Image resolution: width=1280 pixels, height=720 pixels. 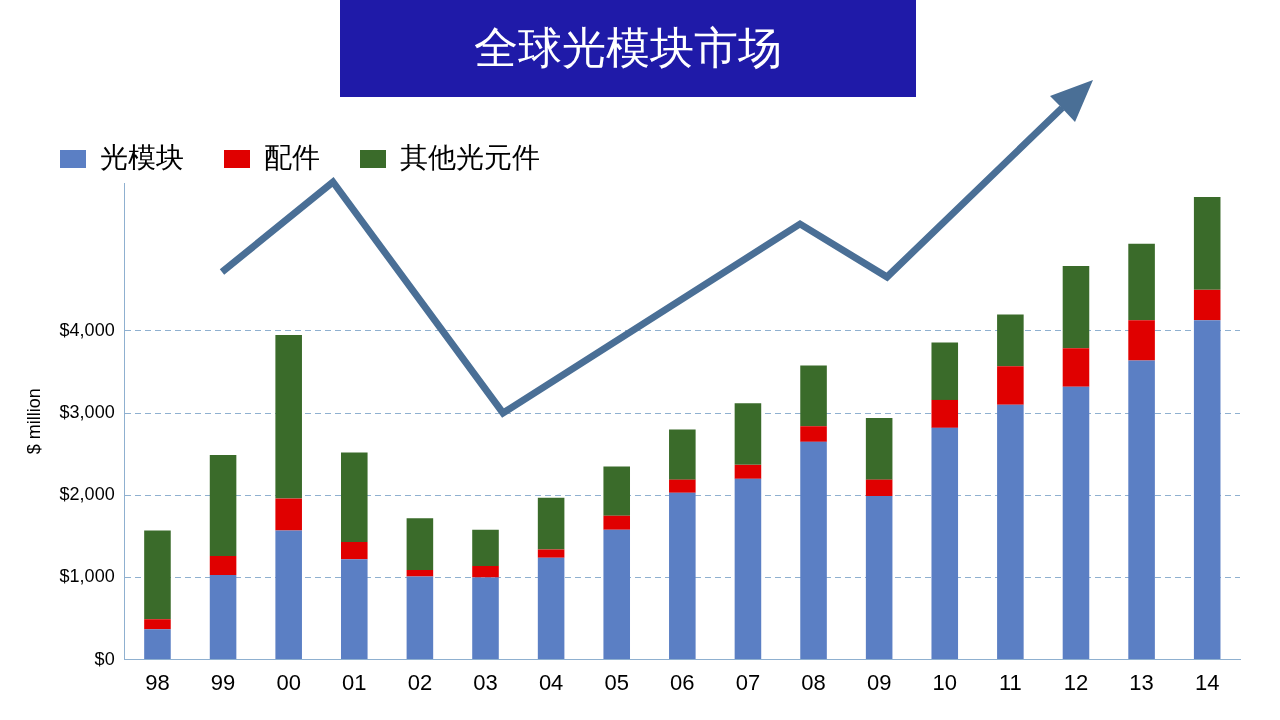 I want to click on legend-label: 其他光元件, so click(x=470, y=157).